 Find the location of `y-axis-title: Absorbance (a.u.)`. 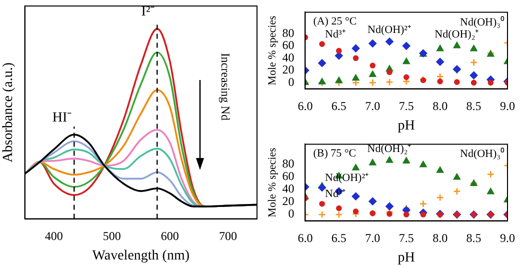

y-axis-title: Absorbance (a.u.) is located at coordinates (8, 112).